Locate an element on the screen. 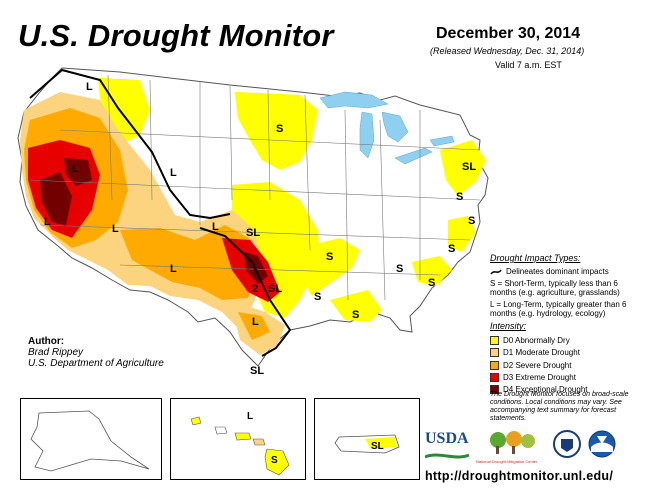 This screenshot has height=504, width=655. drought-monitor-url: http://droughtmonitor.unl.edu/ is located at coordinates (519, 476).